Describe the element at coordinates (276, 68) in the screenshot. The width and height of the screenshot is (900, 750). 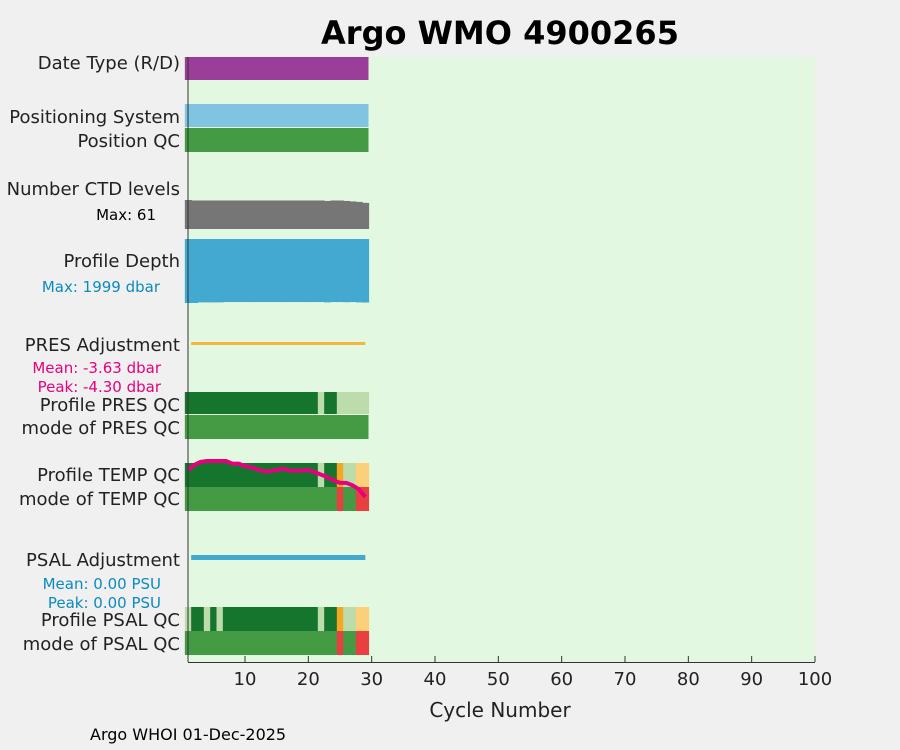
I see `date-type-bar` at that location.